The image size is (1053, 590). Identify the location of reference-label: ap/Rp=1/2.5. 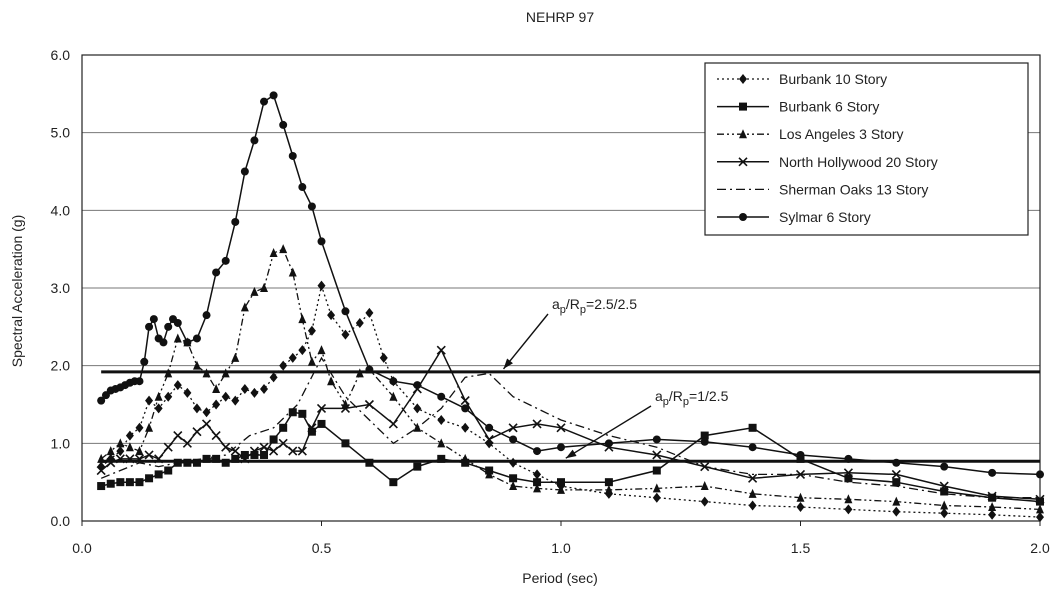
(692, 398).